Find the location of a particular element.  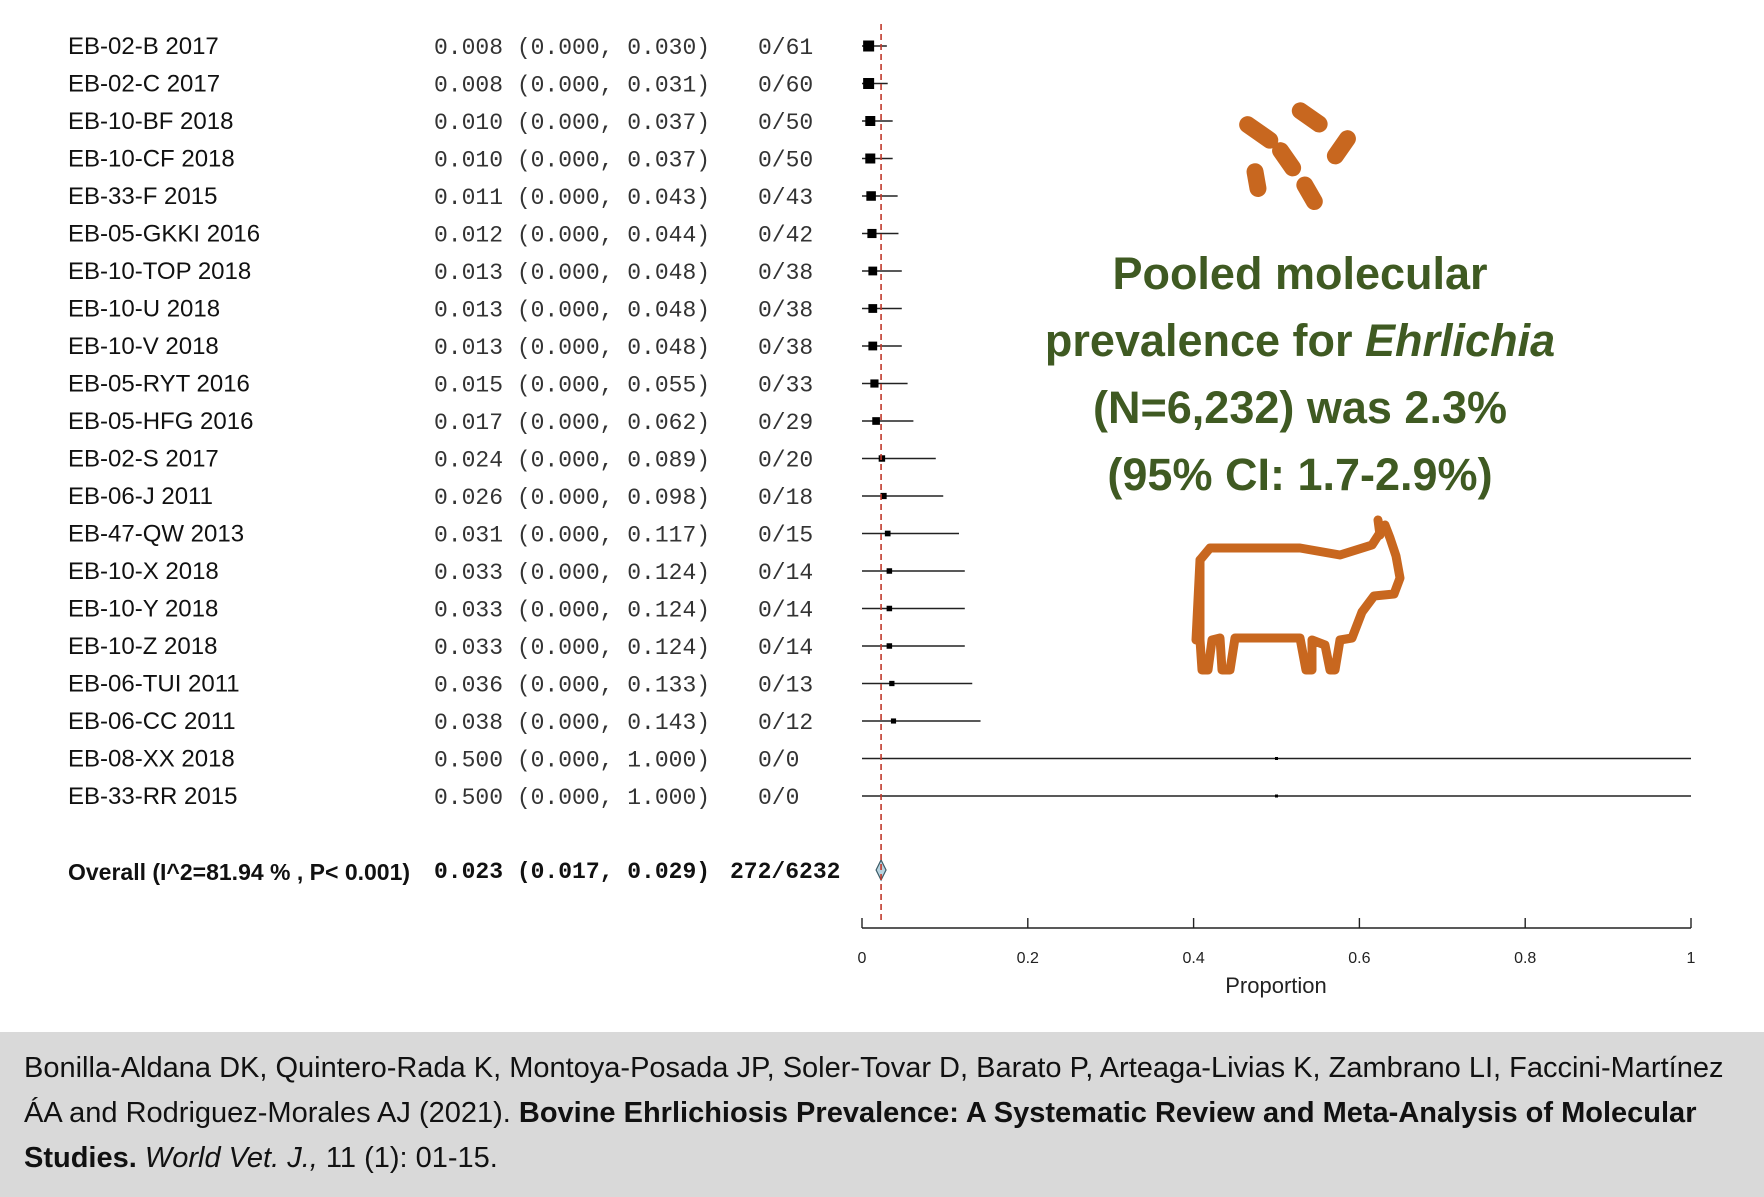

study-events: 0/20 is located at coordinates (785, 461).